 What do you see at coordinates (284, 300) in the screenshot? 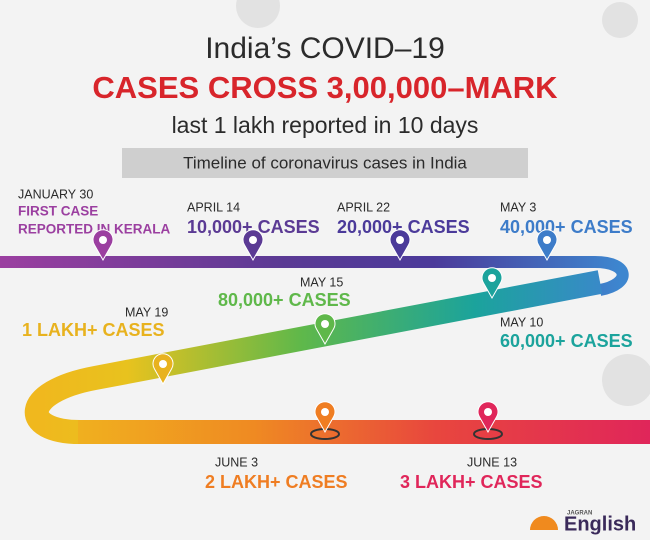
I see `milestone-label: 80,000+ CASES` at bounding box center [284, 300].